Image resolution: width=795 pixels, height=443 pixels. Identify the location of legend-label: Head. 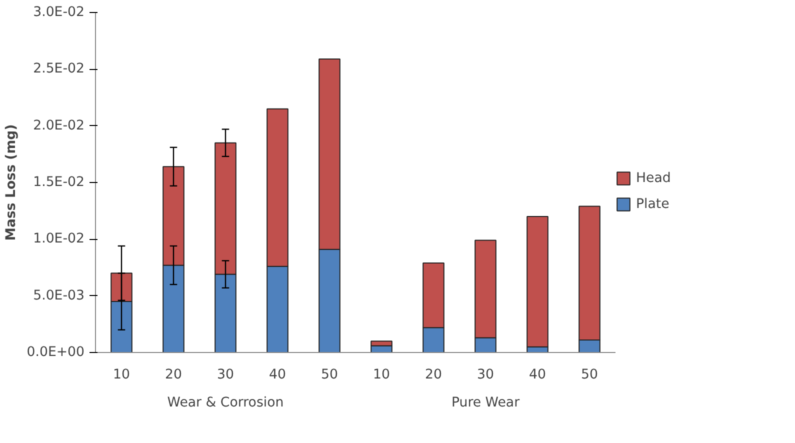
(653, 178).